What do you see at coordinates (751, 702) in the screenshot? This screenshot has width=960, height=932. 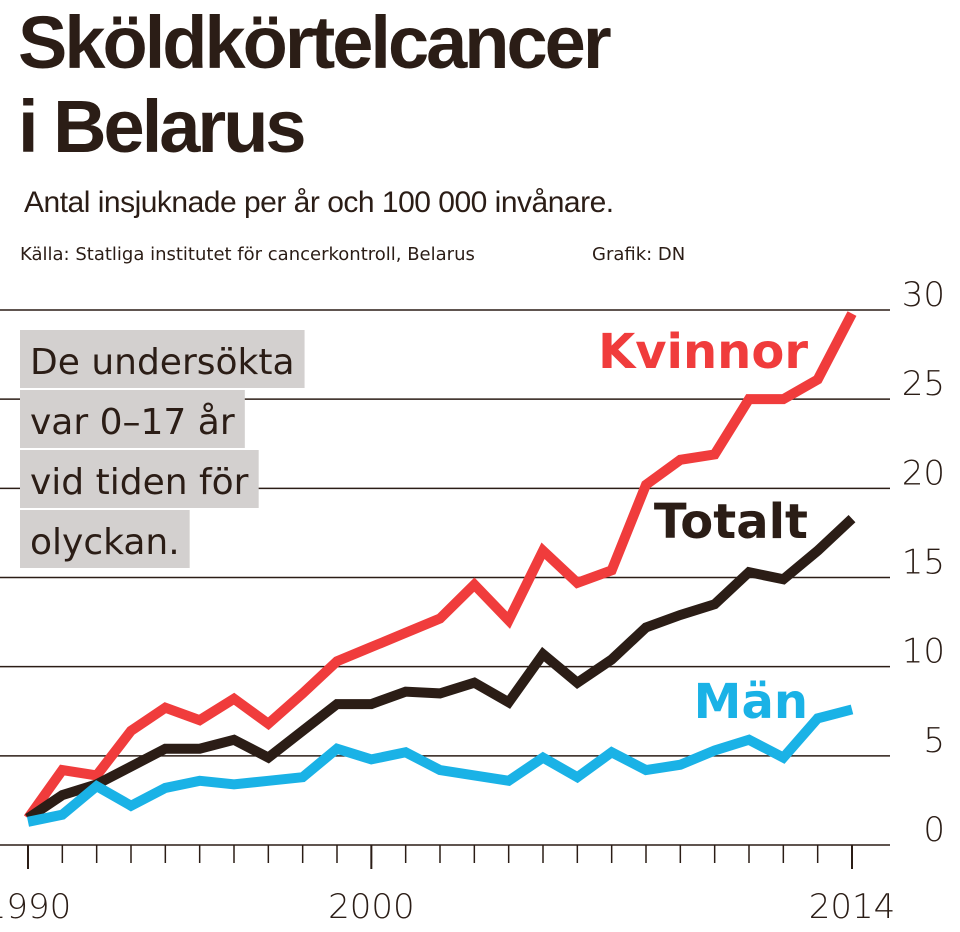 I see `series-label: Män` at bounding box center [751, 702].